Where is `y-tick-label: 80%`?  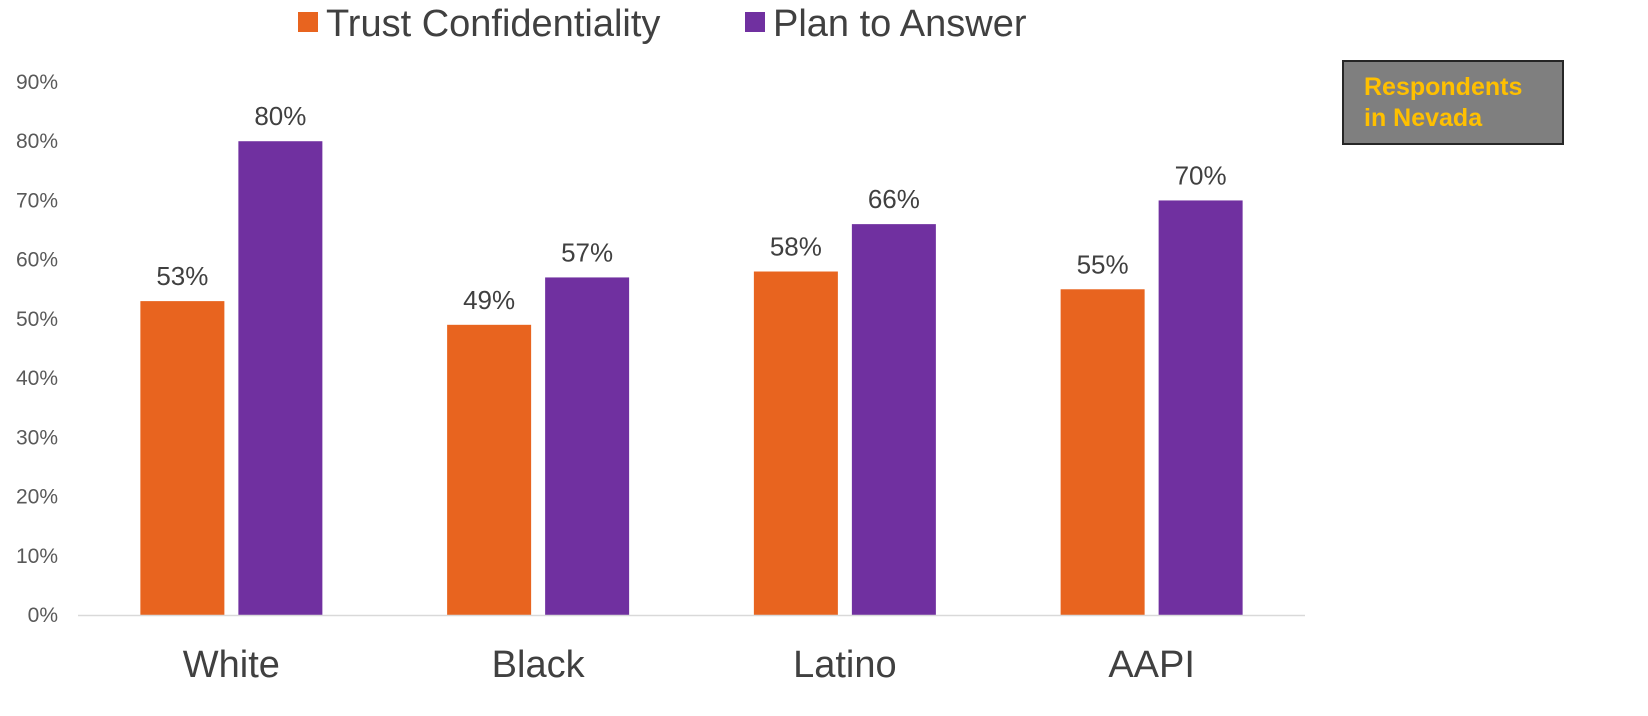
y-tick-label: 80% is located at coordinates (37, 141).